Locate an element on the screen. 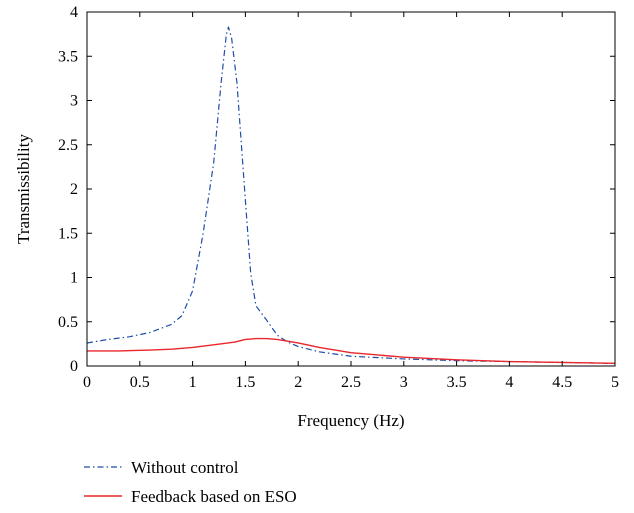  x-tick-label: 3 is located at coordinates (404, 382).